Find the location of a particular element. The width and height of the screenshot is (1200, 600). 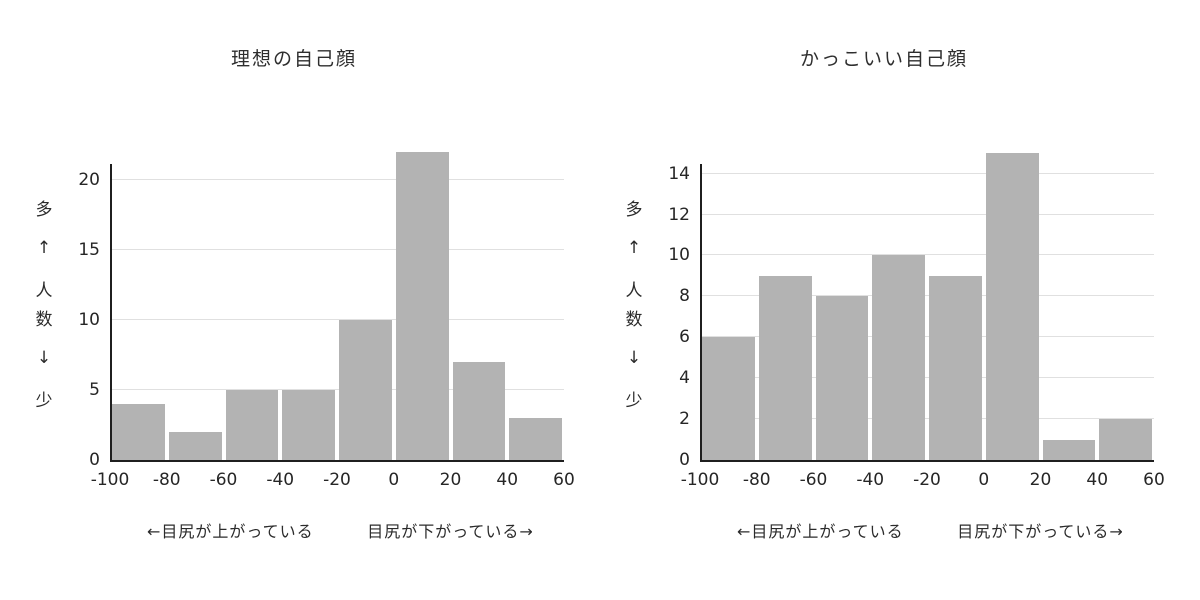

y-tick-label: 15 is located at coordinates (89, 250).